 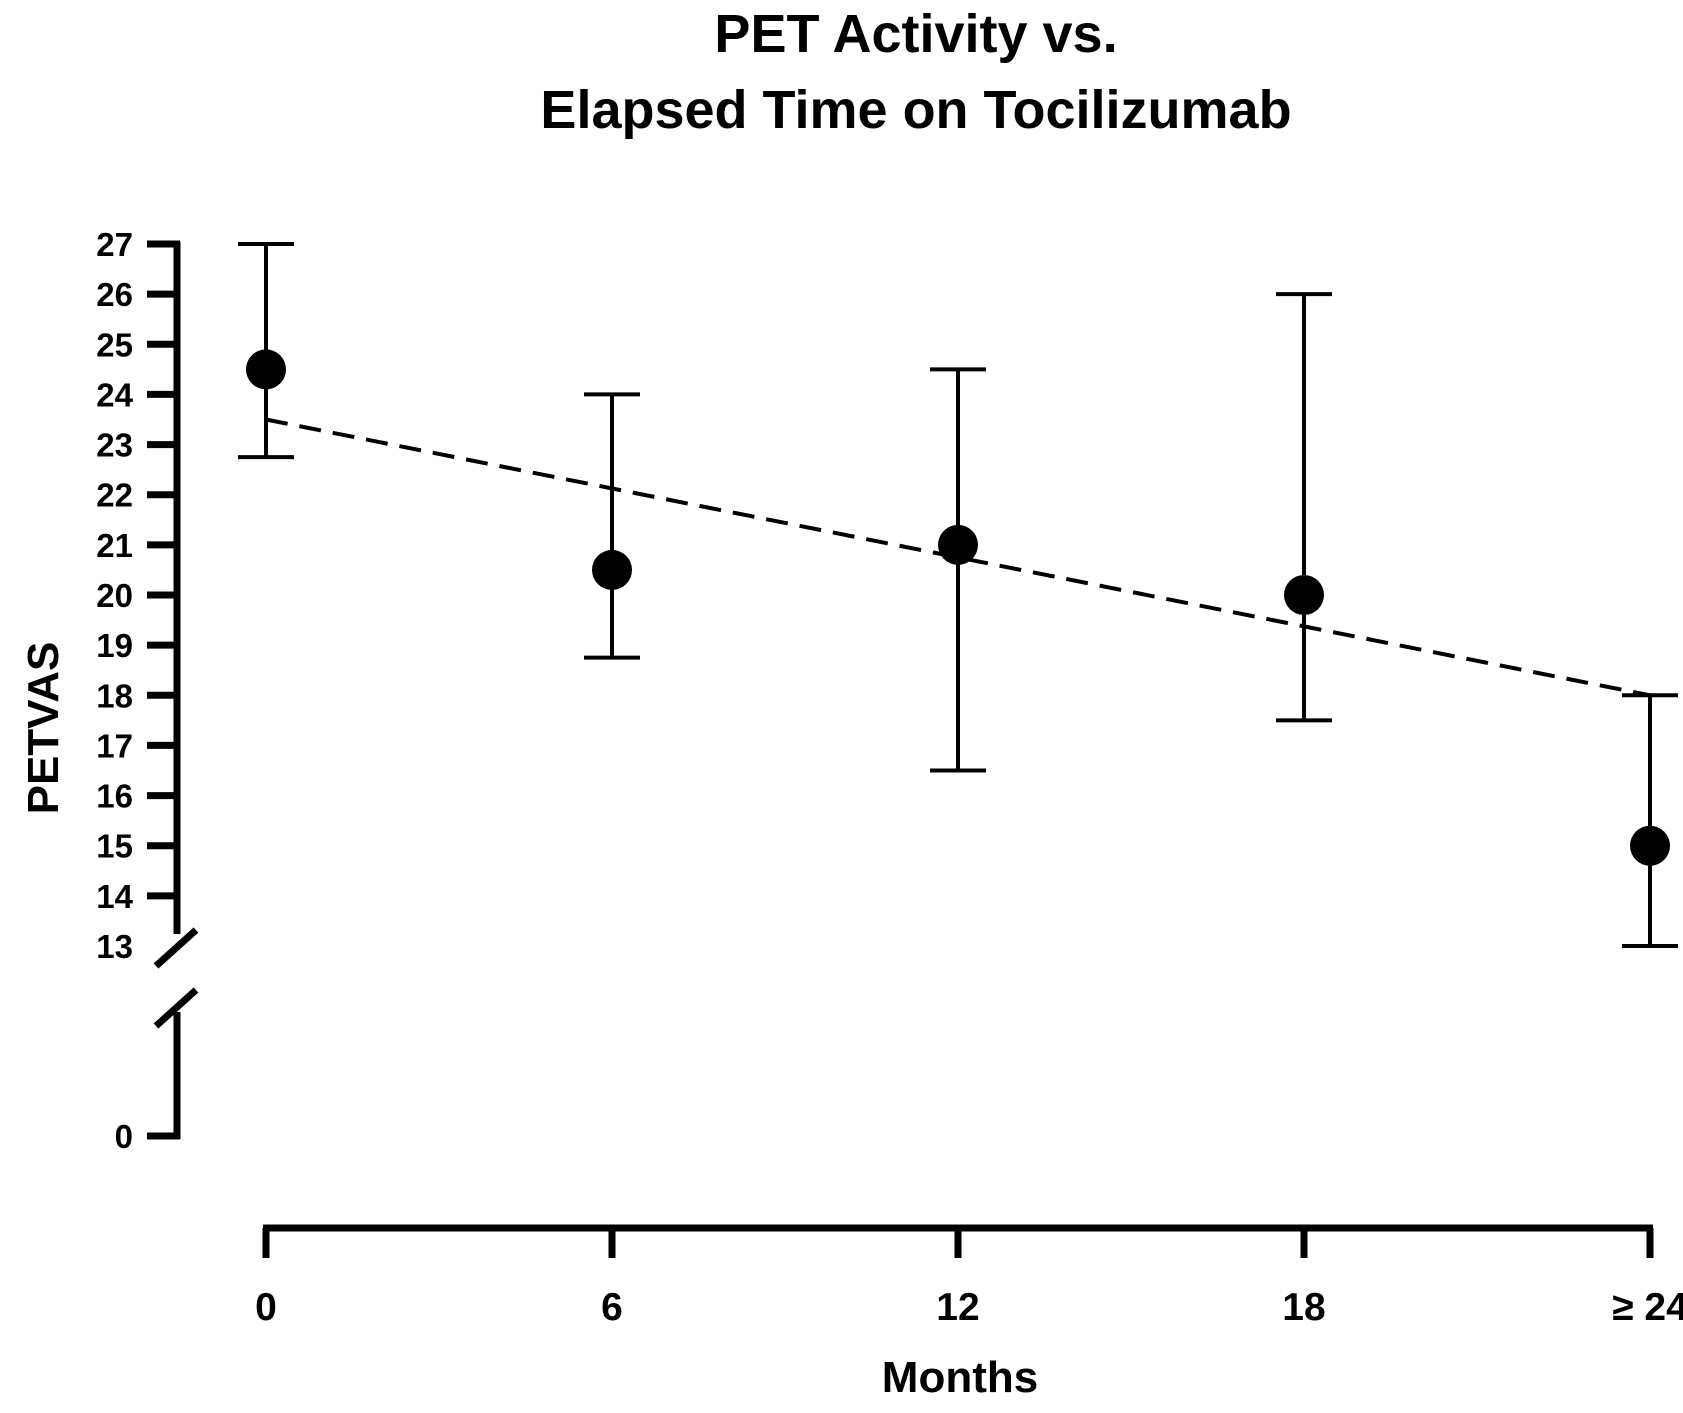 What do you see at coordinates (176, 1008) in the screenshot?
I see `y-axis-break-mark-lower` at bounding box center [176, 1008].